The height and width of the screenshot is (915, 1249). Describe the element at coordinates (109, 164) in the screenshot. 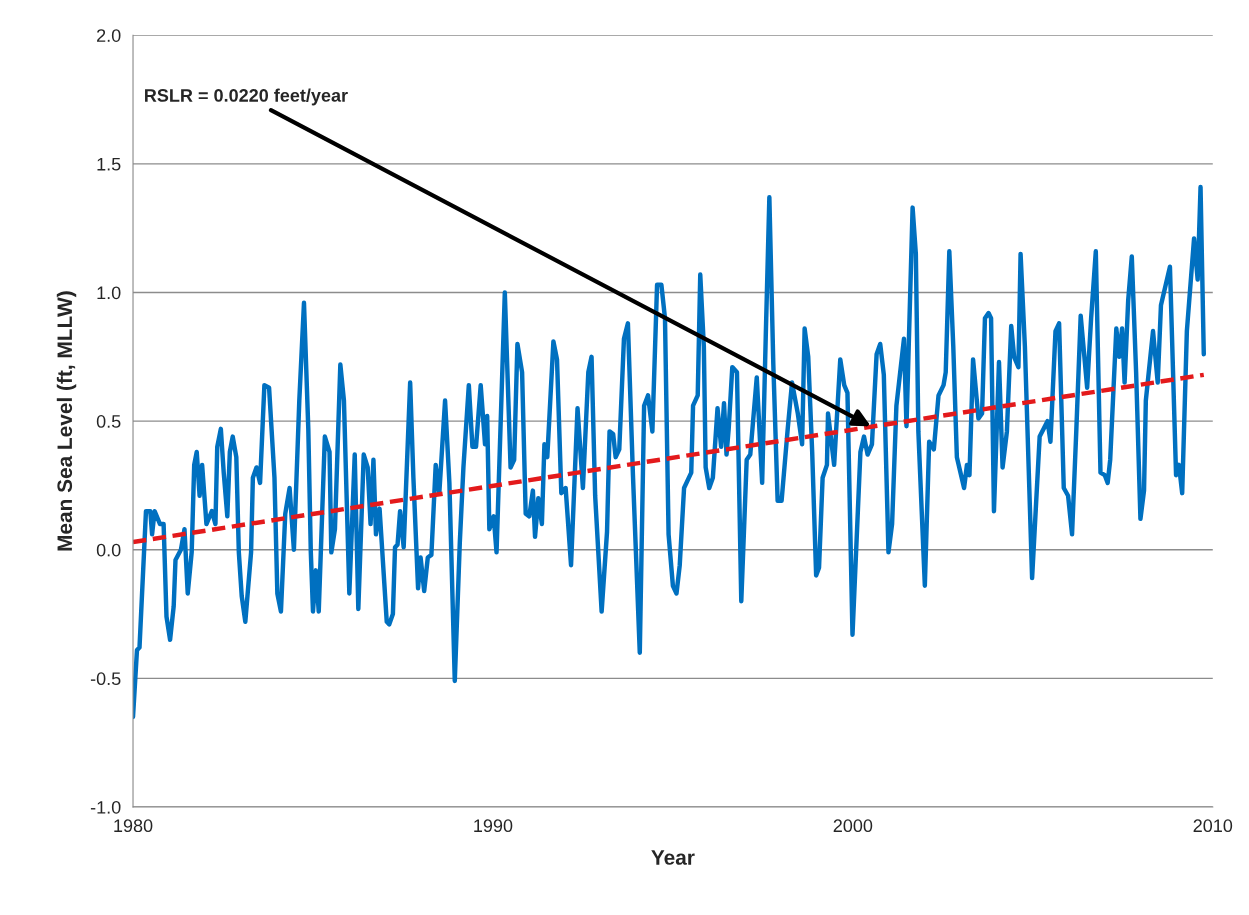

I see `y-tick-label: 1.5` at that location.